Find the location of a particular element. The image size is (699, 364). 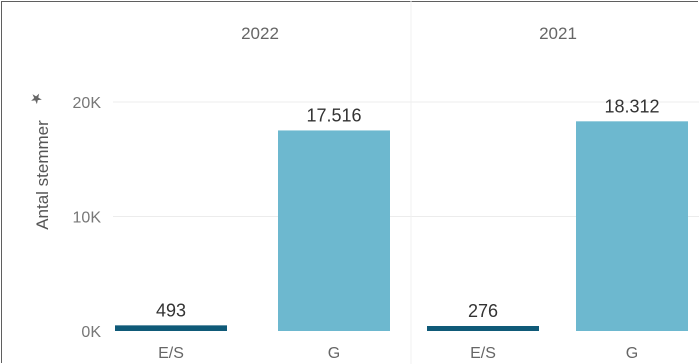

data-label: 17.516 is located at coordinates (333, 115).